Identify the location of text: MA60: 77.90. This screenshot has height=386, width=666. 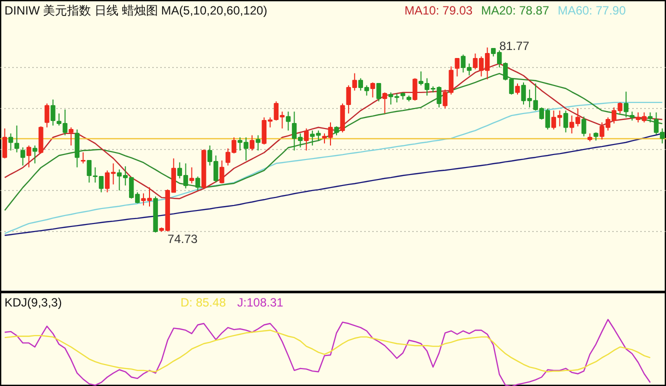
(592, 11).